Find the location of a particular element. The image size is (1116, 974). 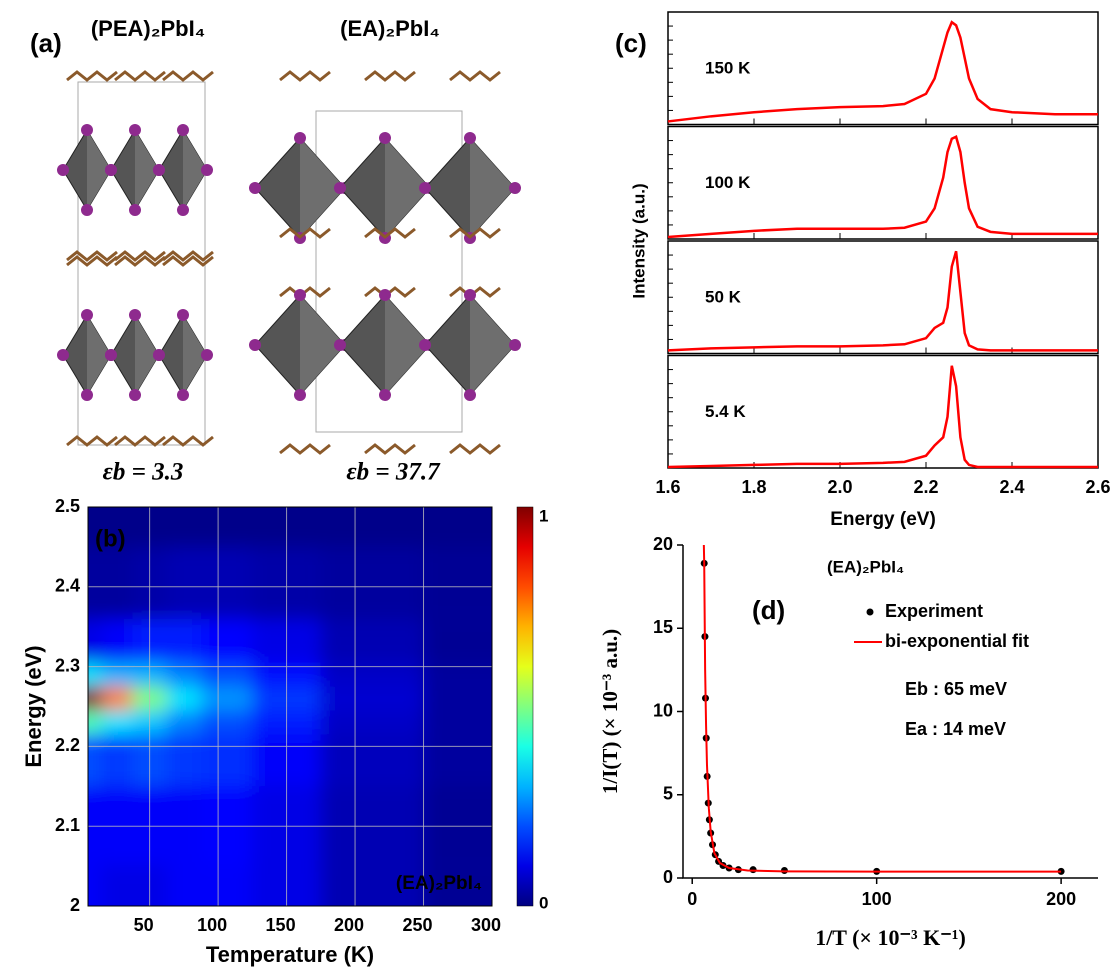

y-tick-label: 15 is located at coordinates (663, 627).